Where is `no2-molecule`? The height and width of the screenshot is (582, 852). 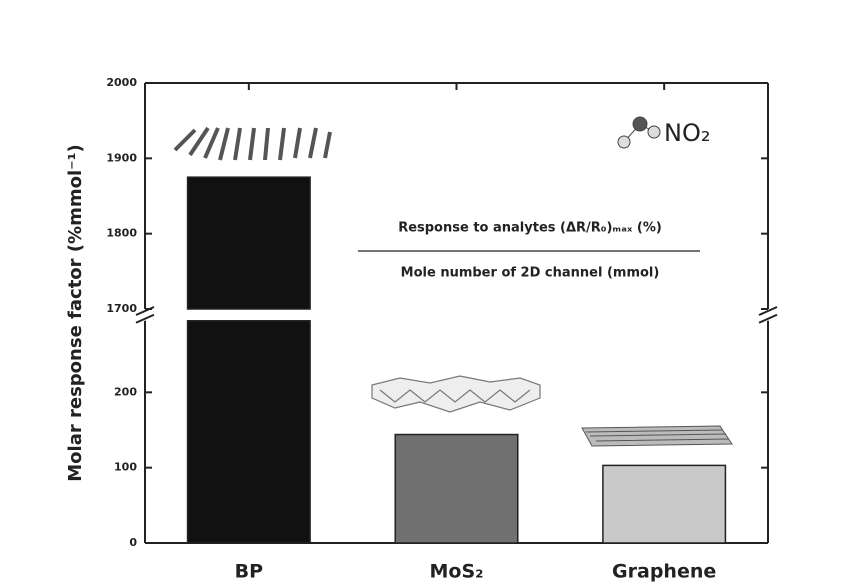 no2-molecule is located at coordinates (639, 132).